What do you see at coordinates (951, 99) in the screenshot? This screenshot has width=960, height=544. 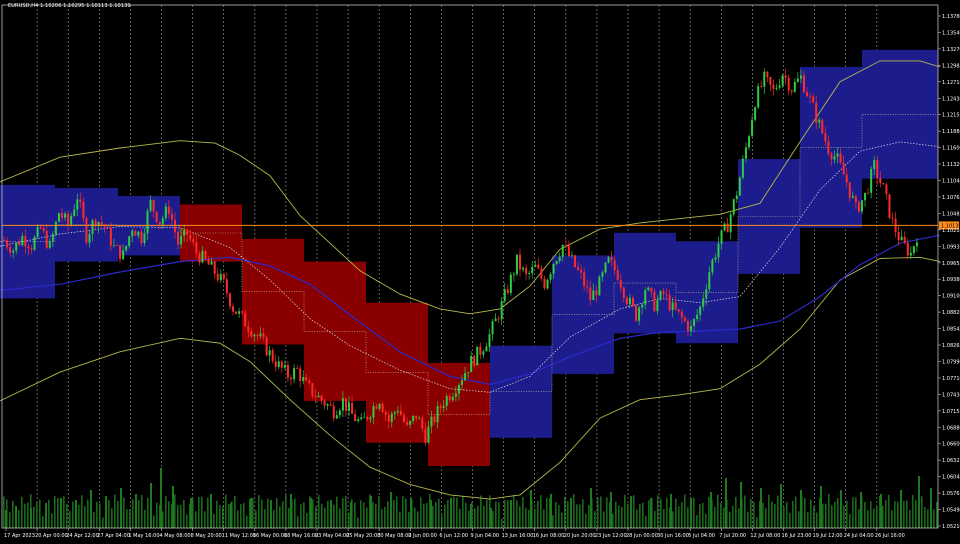 I see `y-tick-label: 1.12430` at bounding box center [951, 99].